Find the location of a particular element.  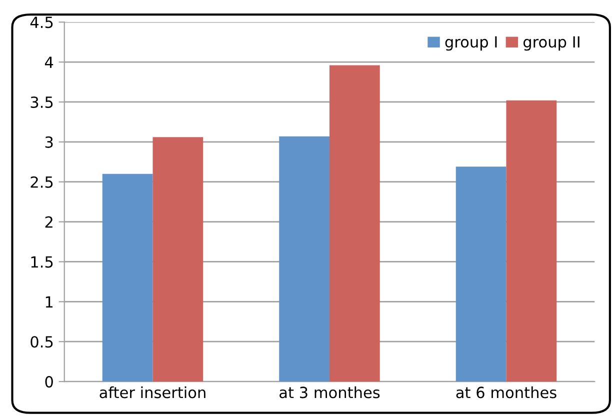

y-tick-label: 3.5 is located at coordinates (41, 102).